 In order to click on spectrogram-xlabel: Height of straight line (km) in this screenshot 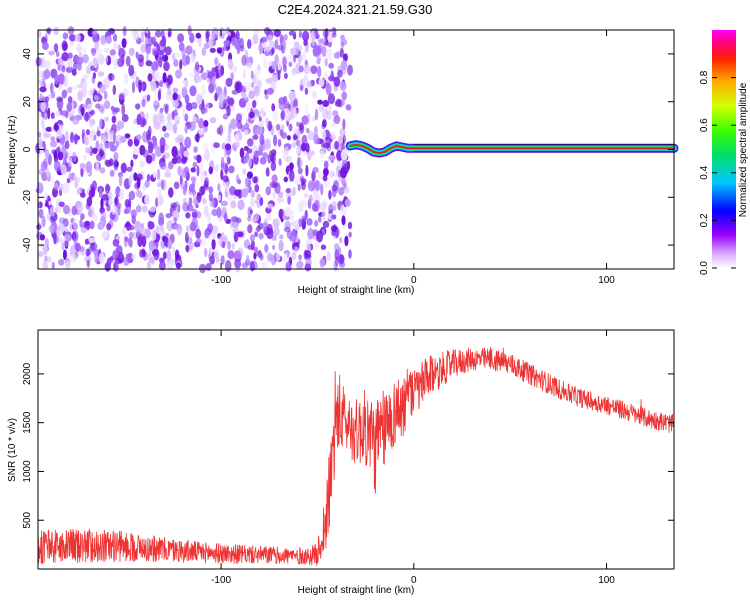, I will do `click(356, 290)`.